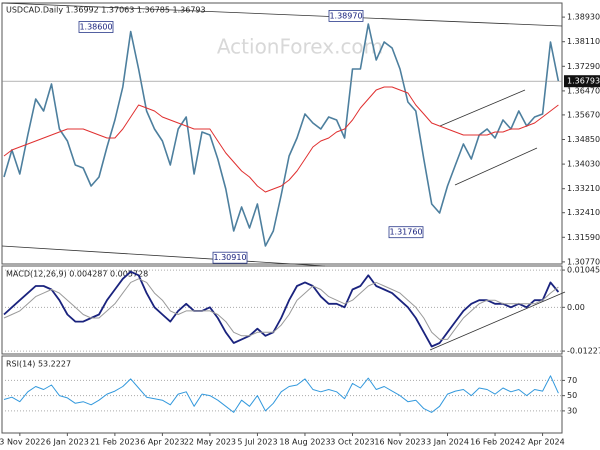 This screenshot has height=450, width=600. I want to click on last-price-label: 1.36793, so click(583, 81).